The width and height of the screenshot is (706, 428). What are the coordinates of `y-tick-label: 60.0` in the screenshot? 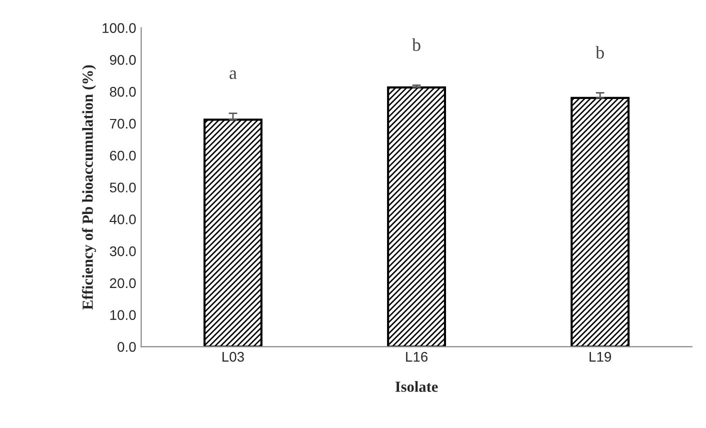 It's located at (123, 155).